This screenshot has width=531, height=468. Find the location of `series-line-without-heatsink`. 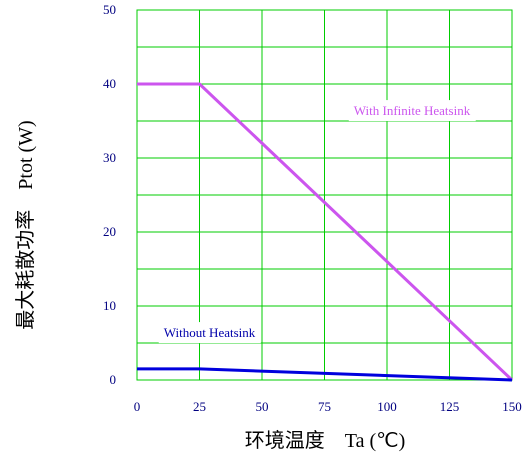

series-line-without-heatsink is located at coordinates (325, 374).